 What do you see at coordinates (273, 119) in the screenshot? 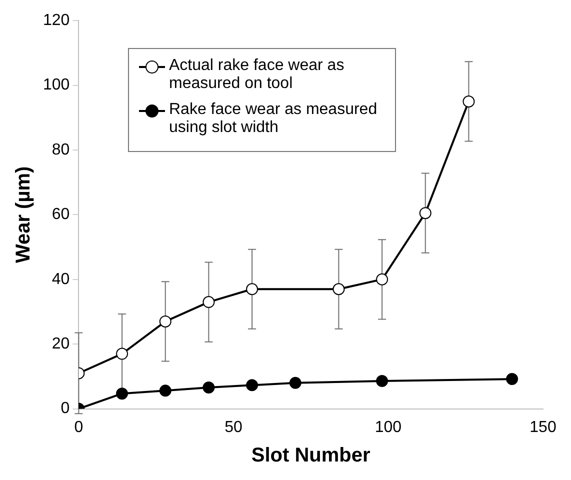
I see `legend-label: Rake face wear as measured using slot width` at bounding box center [273, 119].